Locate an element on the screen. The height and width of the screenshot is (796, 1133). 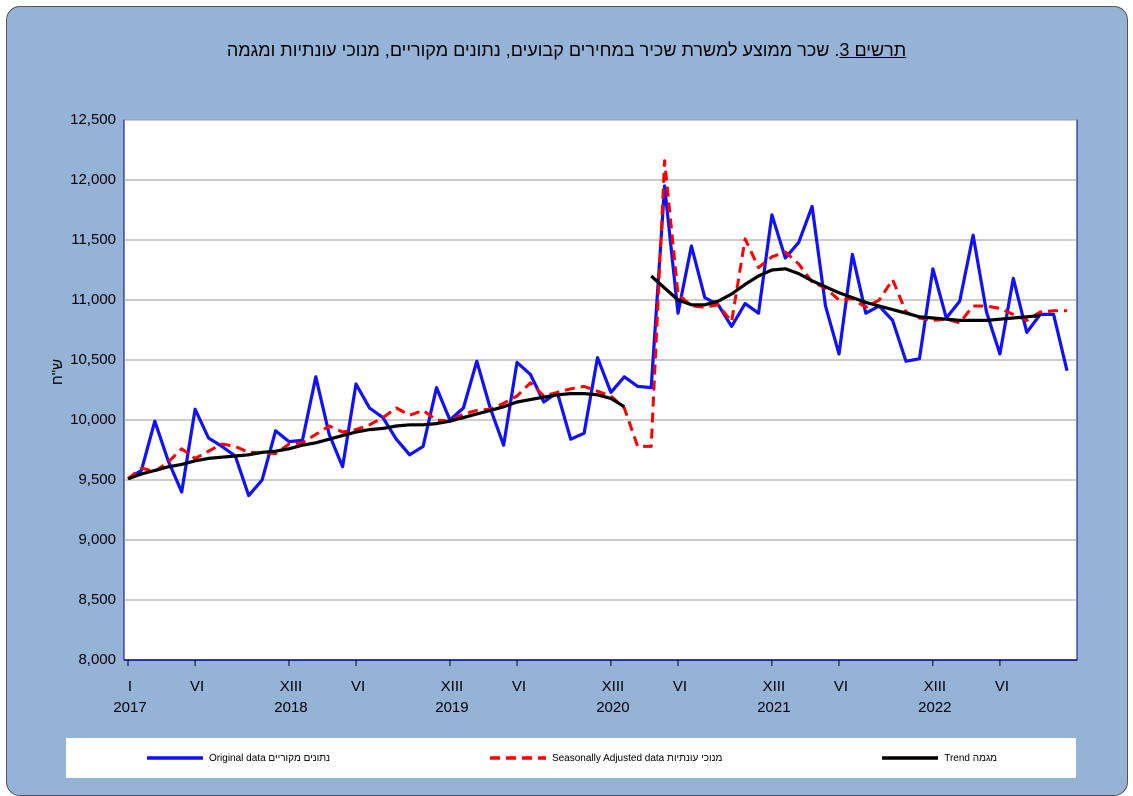
y-tick-label: 9,000 is located at coordinates (97, 539).